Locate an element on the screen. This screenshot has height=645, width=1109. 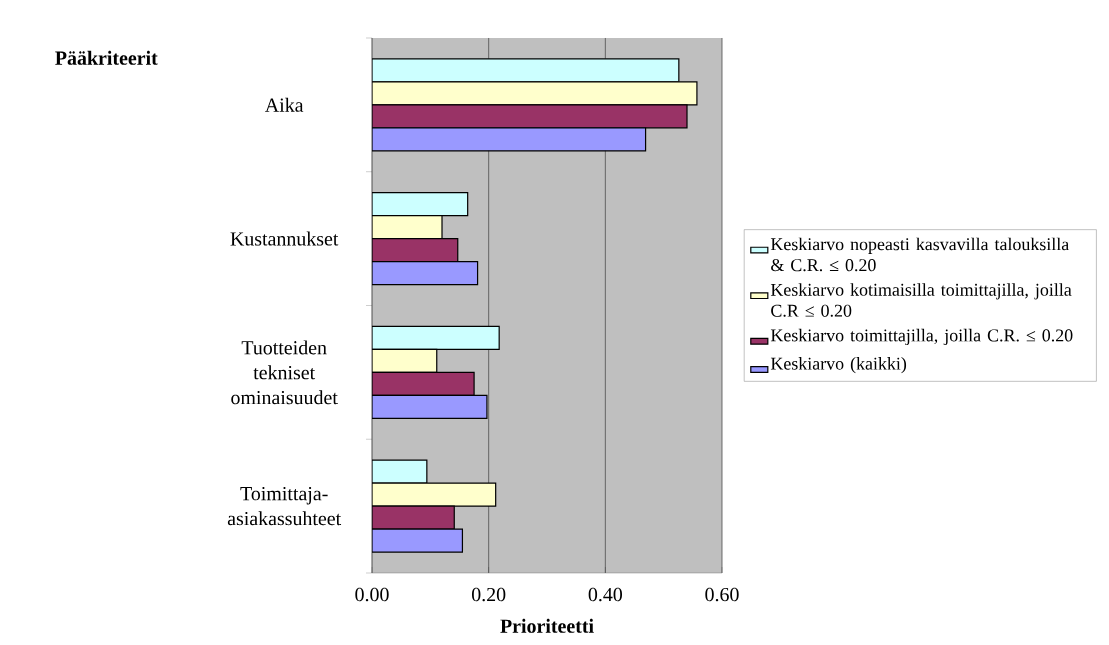
x-tick-label: 0.60 is located at coordinates (722, 594).